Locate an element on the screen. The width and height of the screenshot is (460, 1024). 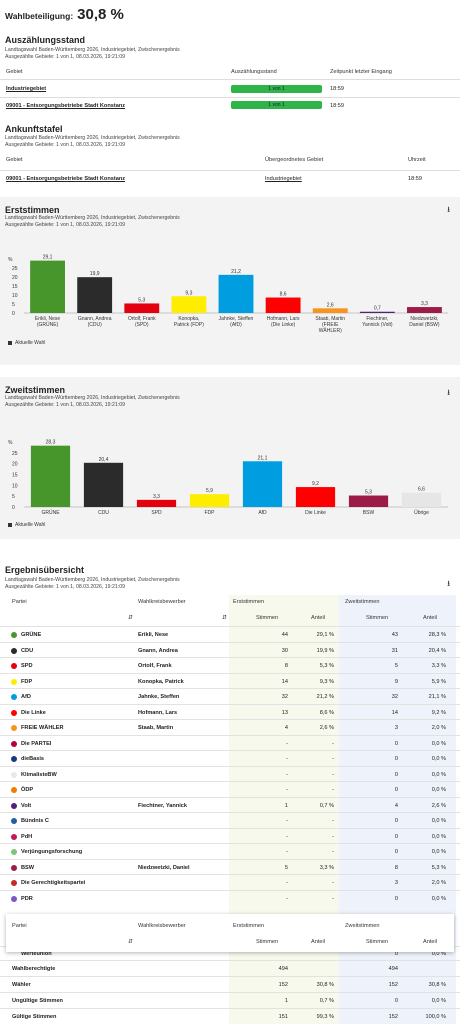
x-tick-label: Konopka, is located at coordinates (188, 319).